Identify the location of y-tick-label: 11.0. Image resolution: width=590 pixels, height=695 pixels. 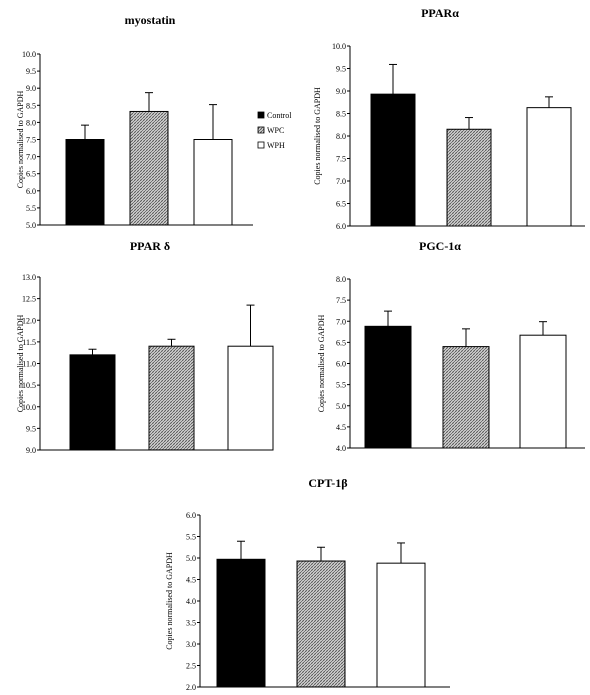
(29, 364).